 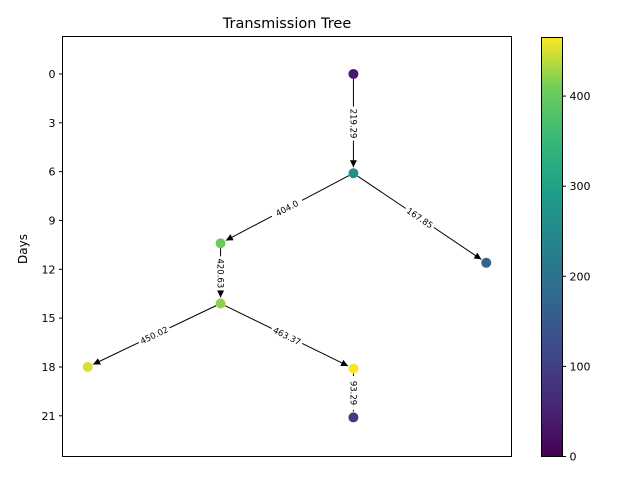 What do you see at coordinates (23, 249) in the screenshot?
I see `y-axis-label: Days` at bounding box center [23, 249].